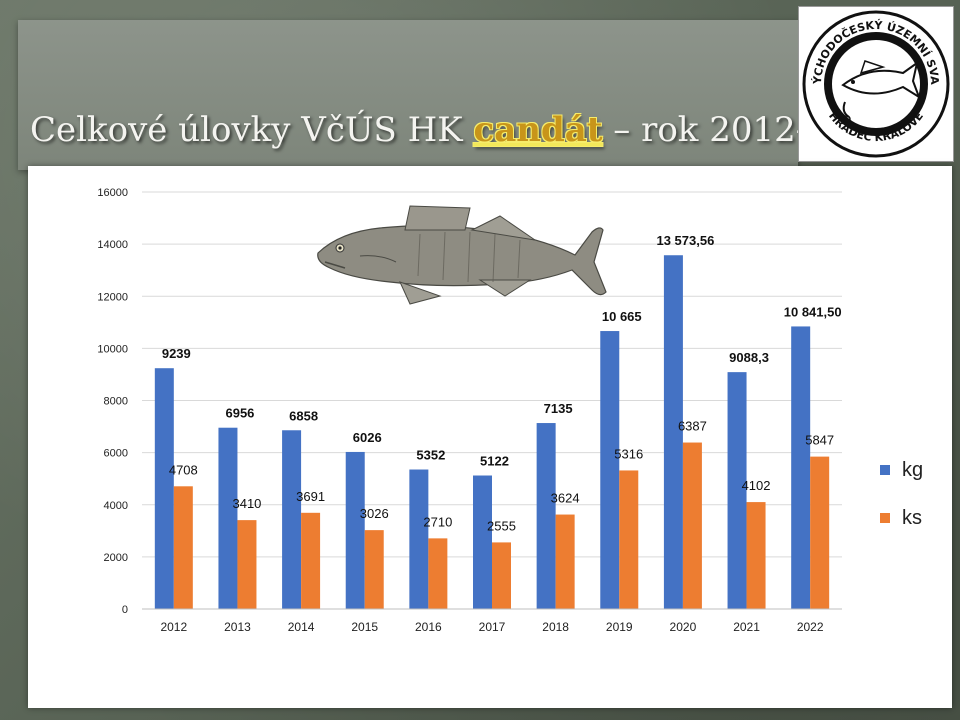  I want to click on chart-legend: kg ks, so click(915, 496).